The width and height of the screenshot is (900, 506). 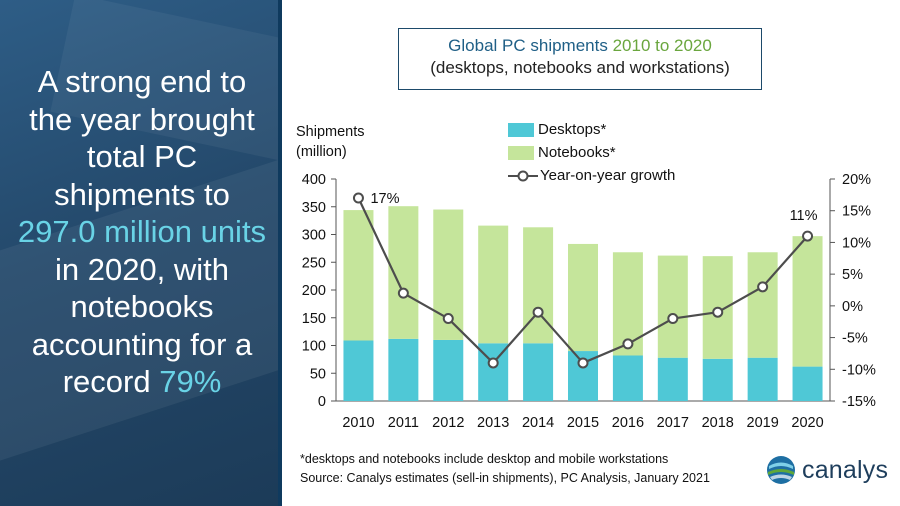 I want to click on y-tick-label: 0, so click(x=322, y=402).